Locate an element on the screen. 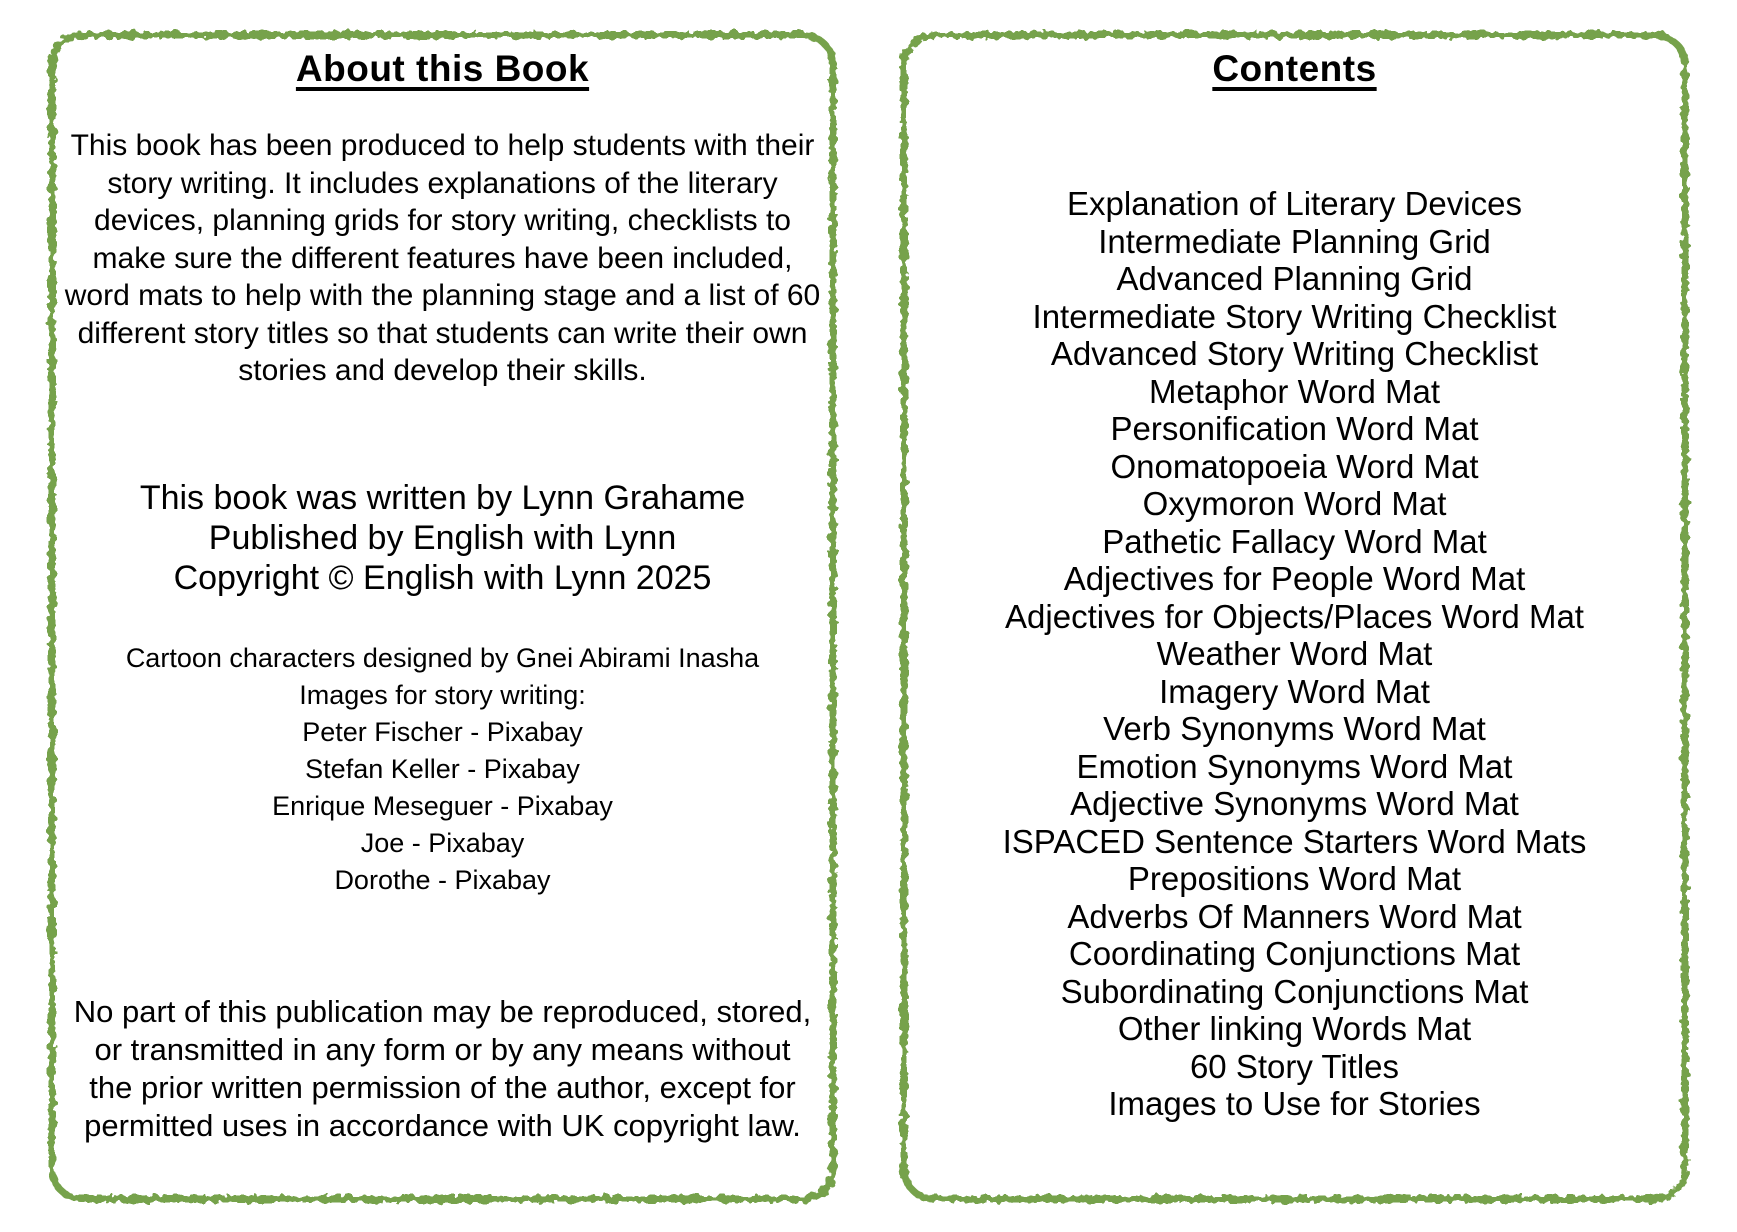 The height and width of the screenshot is (1232, 1737). contents-title: Contents is located at coordinates (1294, 68).